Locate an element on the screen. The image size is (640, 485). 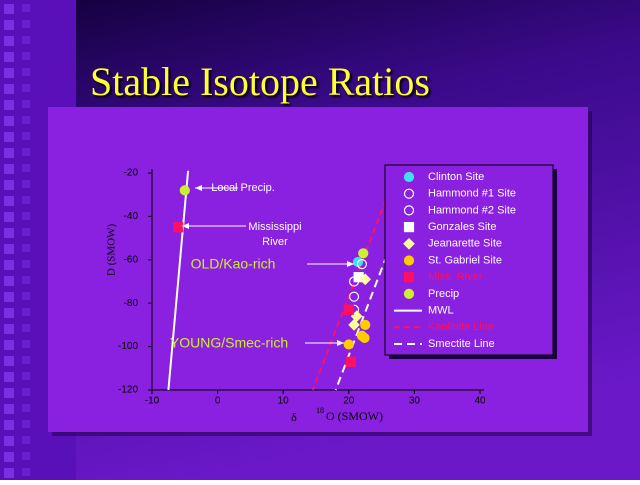
x-tick-label: 10 is located at coordinates (284, 401).